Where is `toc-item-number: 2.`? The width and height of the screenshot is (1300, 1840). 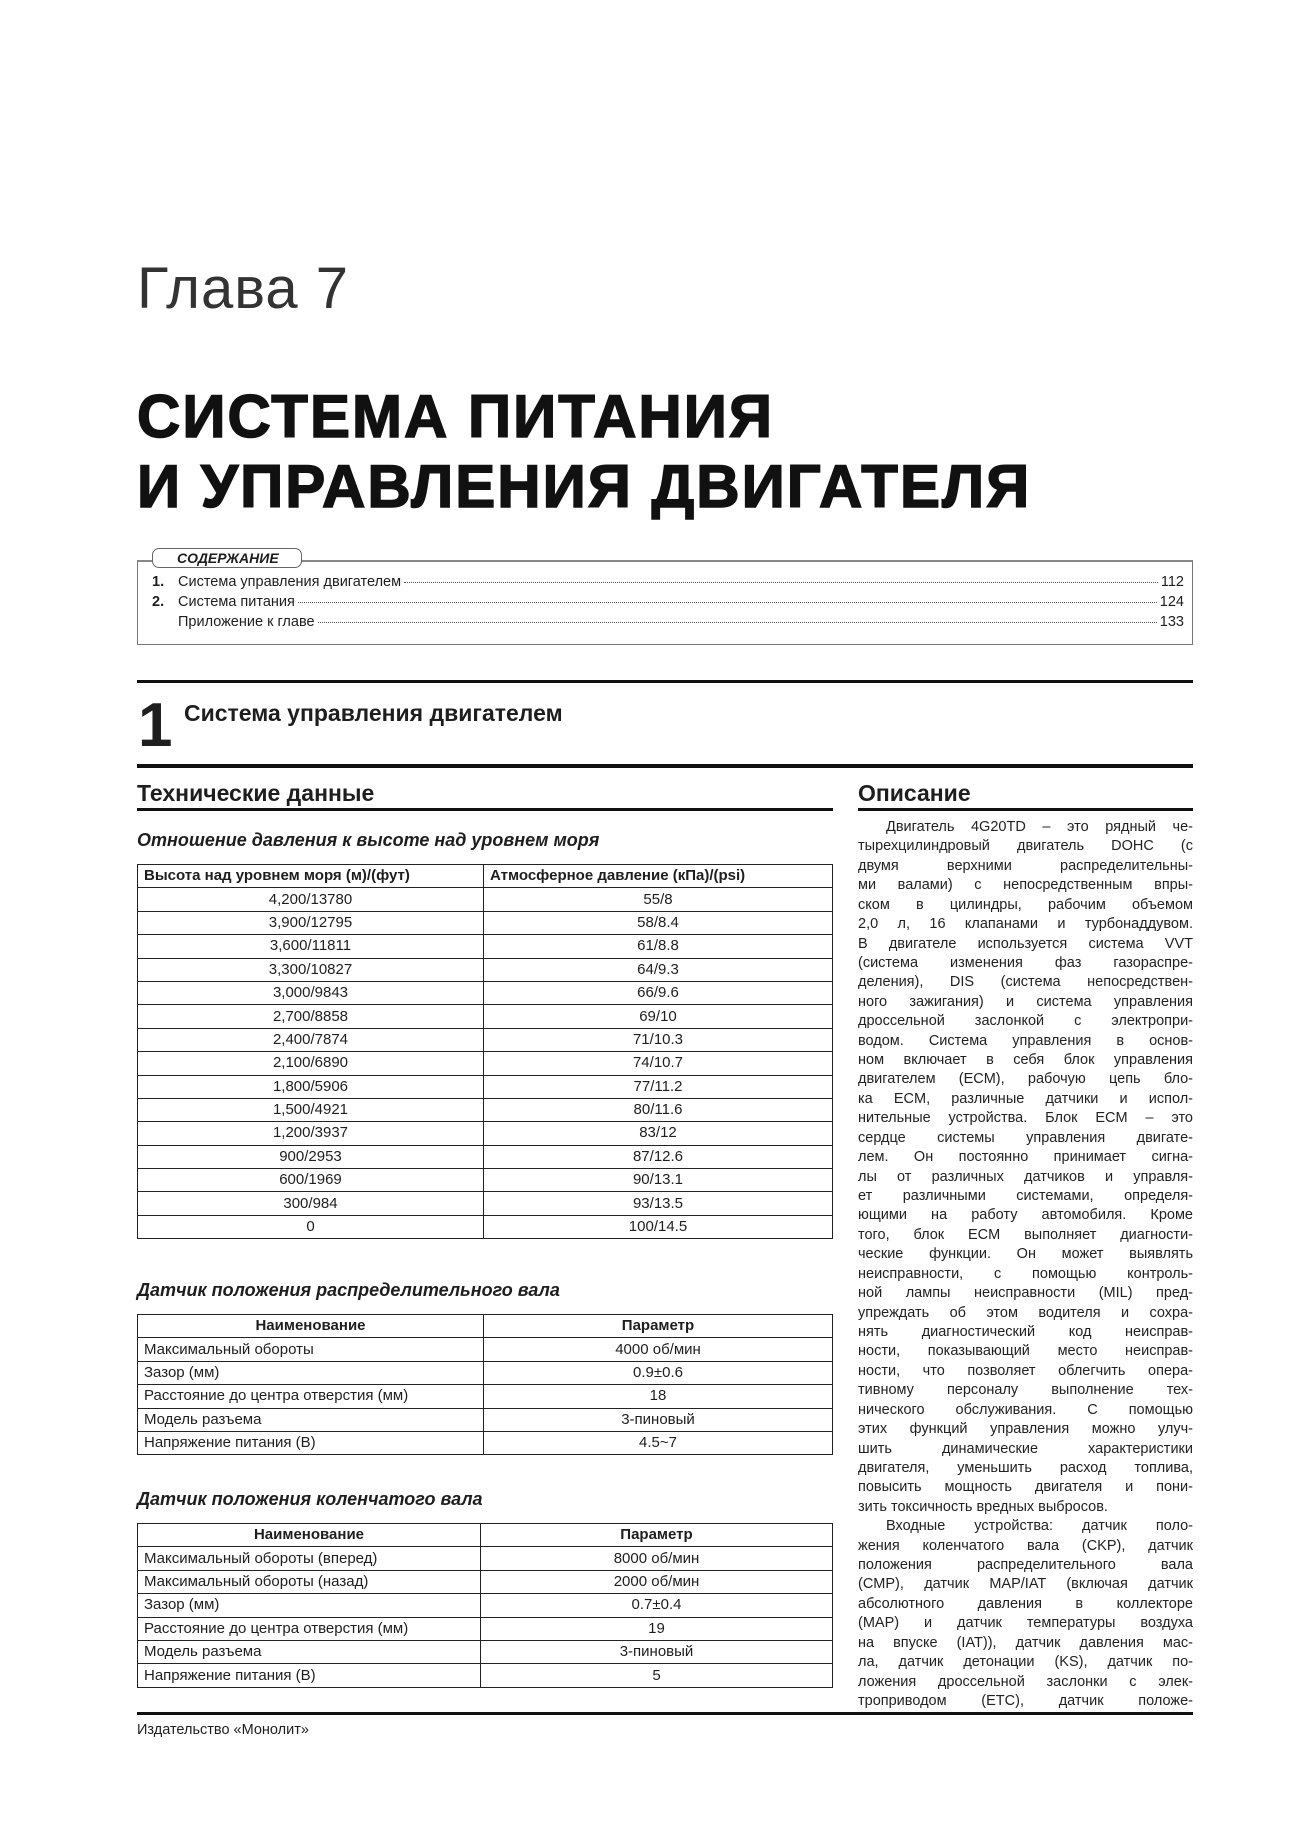 toc-item-number: 2. is located at coordinates (158, 602).